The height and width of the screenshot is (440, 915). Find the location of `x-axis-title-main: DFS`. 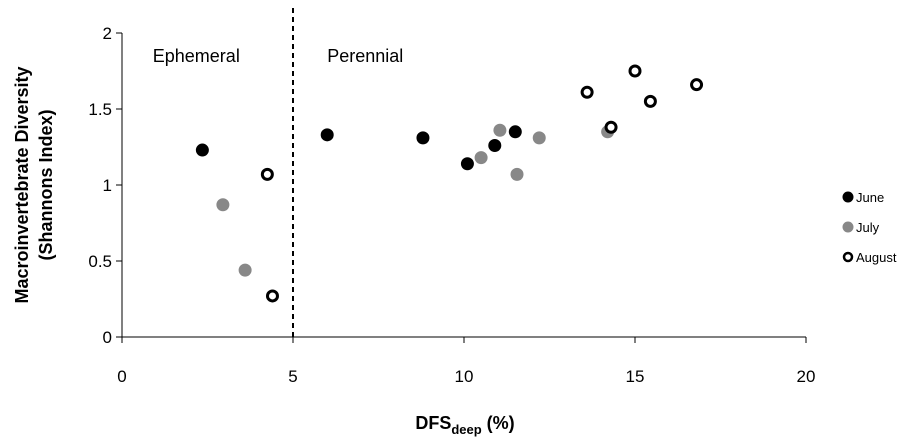

x-axis-title-main: DFS is located at coordinates (433, 423).